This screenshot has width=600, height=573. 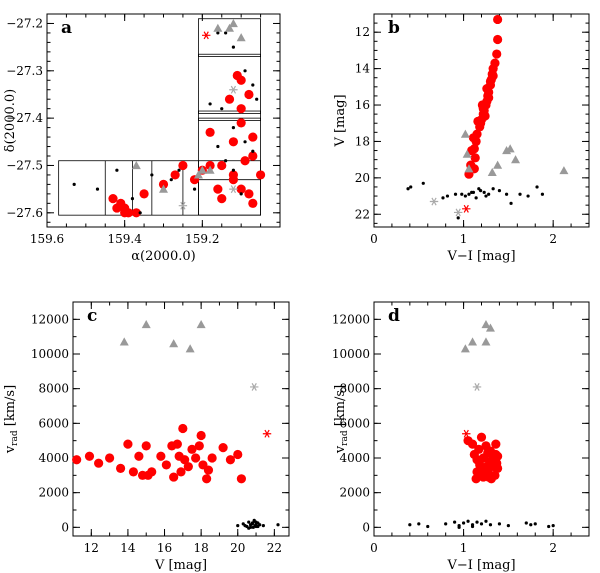 What do you see at coordinates (464, 239) in the screenshot?
I see `x-tick-label: 1` at bounding box center [464, 239].